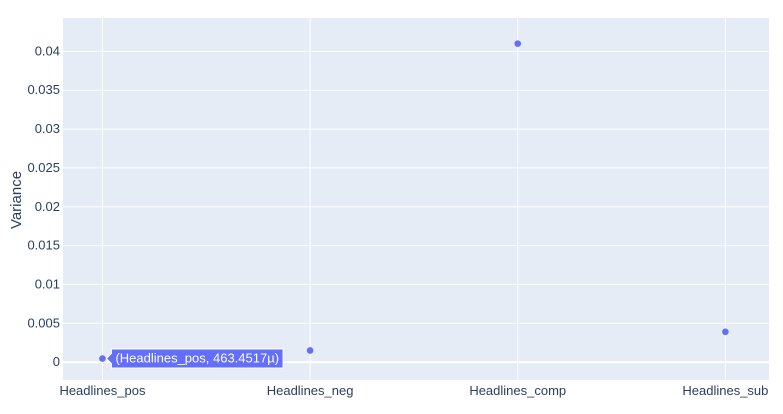 This screenshot has width=783, height=414. I want to click on x-tick-label: Headlines_neg, so click(310, 390).